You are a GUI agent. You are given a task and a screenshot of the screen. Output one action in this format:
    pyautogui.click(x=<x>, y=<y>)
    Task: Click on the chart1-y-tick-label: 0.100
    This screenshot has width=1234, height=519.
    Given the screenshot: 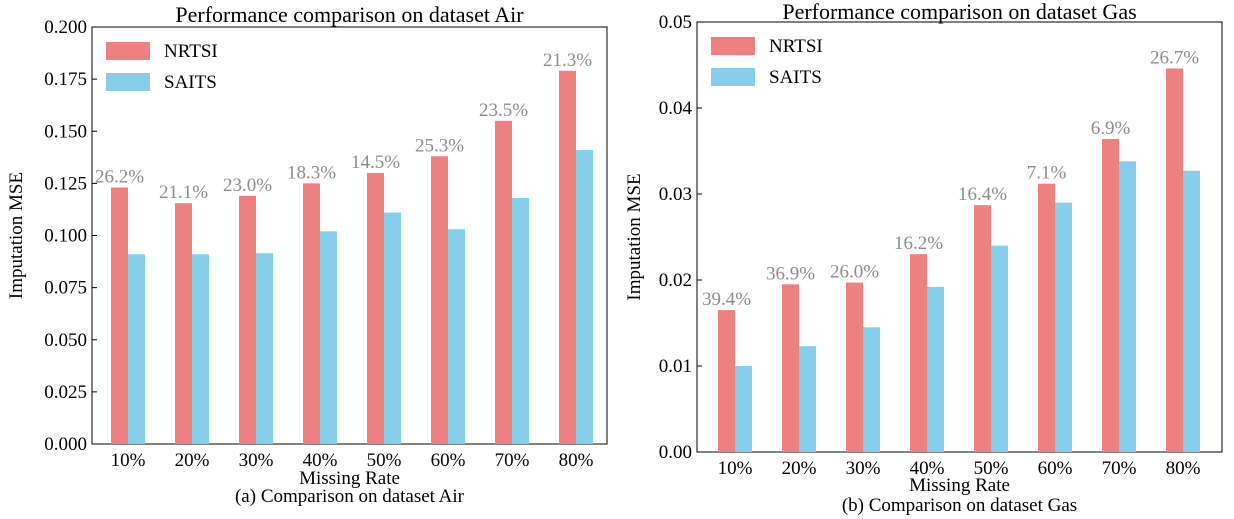 What is the action you would take?
    pyautogui.click(x=65, y=236)
    